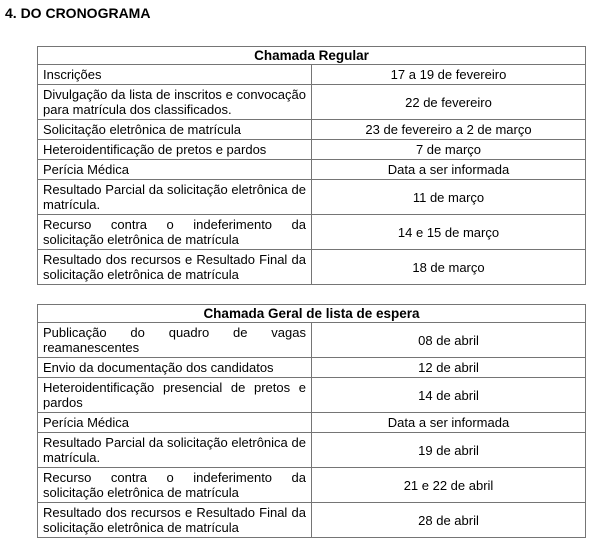 The image size is (607, 538). Describe the element at coordinates (448, 485) in the screenshot. I see `date-cell: 21 e 22 de abril` at that location.